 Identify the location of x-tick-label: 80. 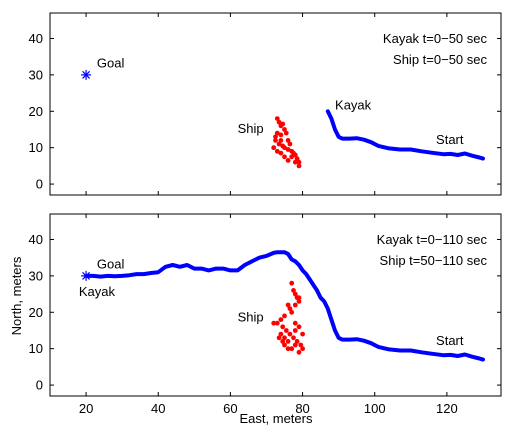
(302, 408).